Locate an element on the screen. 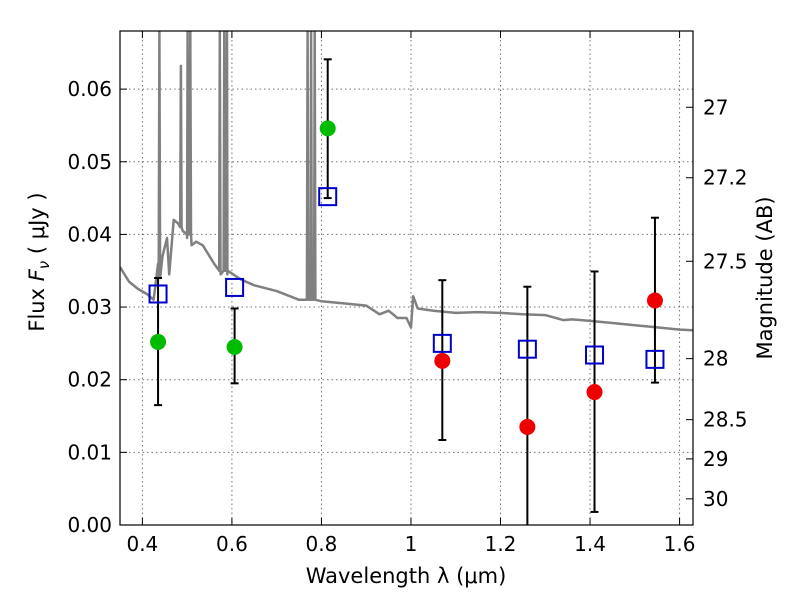  x-tick-label: 1.6 is located at coordinates (680, 544).